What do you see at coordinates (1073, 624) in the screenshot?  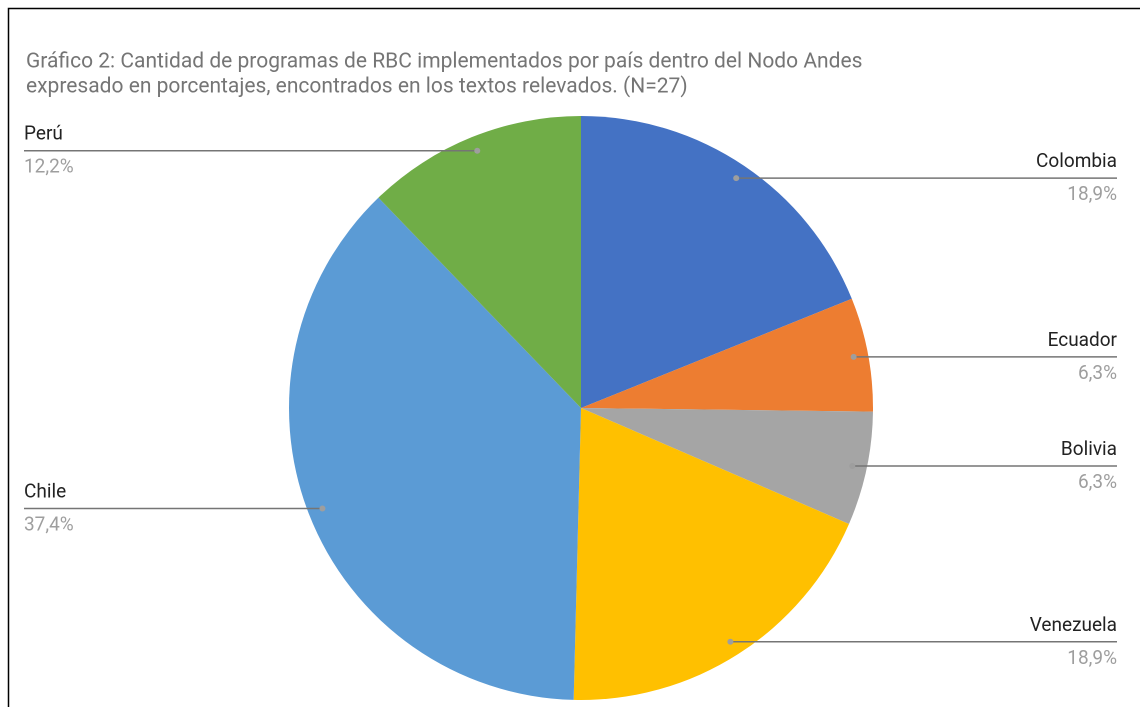 I see `slice-label: Venezuela` at bounding box center [1073, 624].